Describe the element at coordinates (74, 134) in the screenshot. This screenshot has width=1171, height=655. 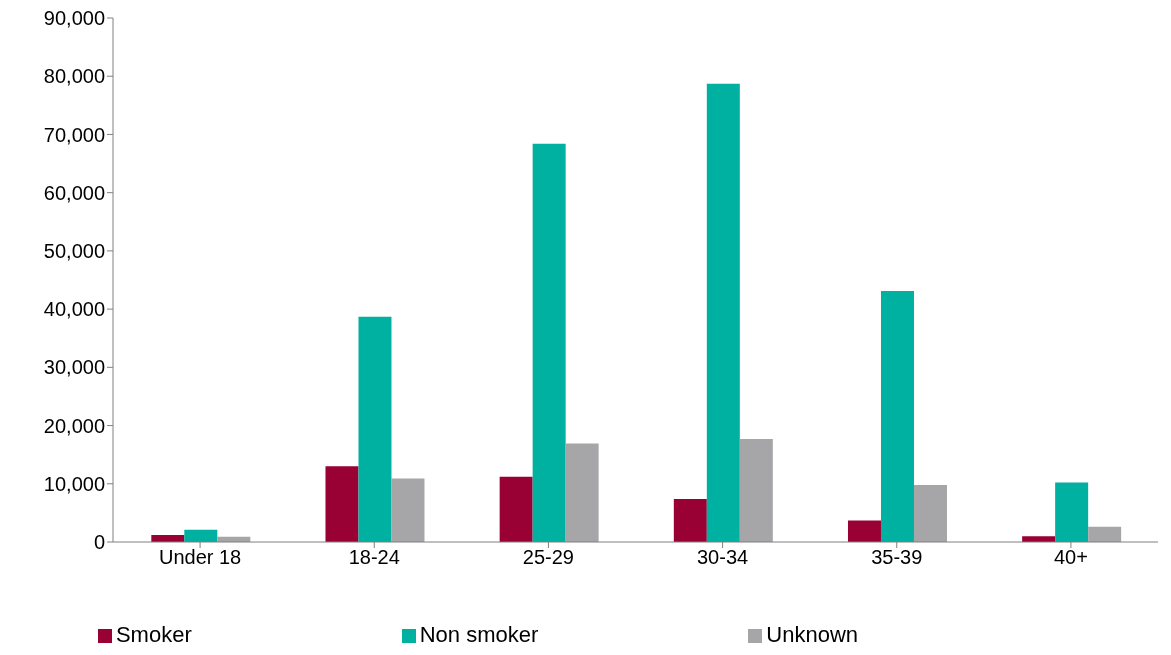
I see `y-tick-label: 70,000` at that location.